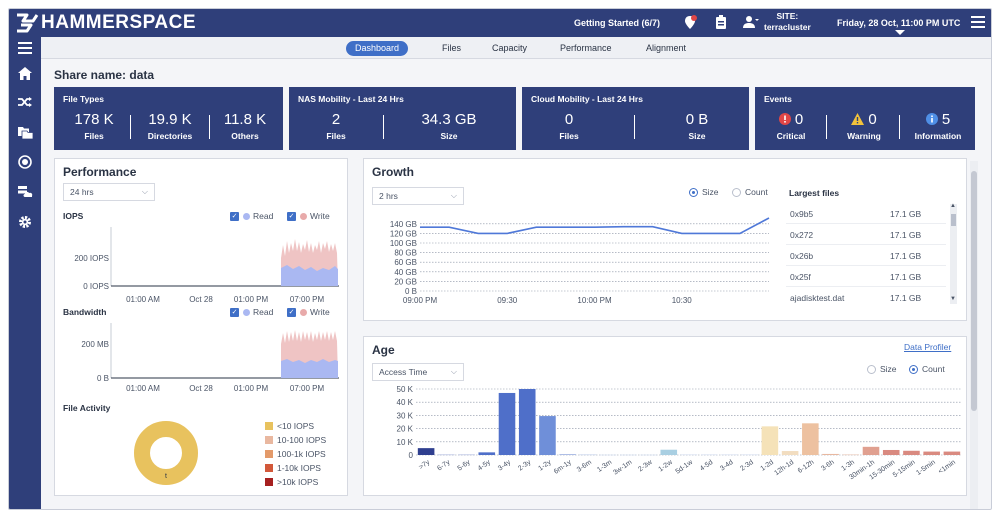 The image size is (1000, 518). I want to click on hamburger-menu-icon, so click(978, 23).